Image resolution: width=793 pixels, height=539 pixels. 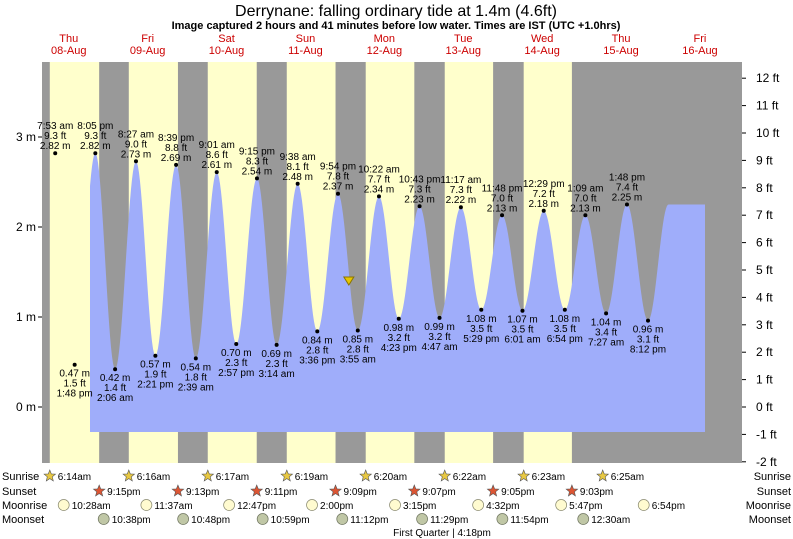 What do you see at coordinates (764, 407) in the screenshot?
I see `right-axis-tick-label: 0 ft` at bounding box center [764, 407].